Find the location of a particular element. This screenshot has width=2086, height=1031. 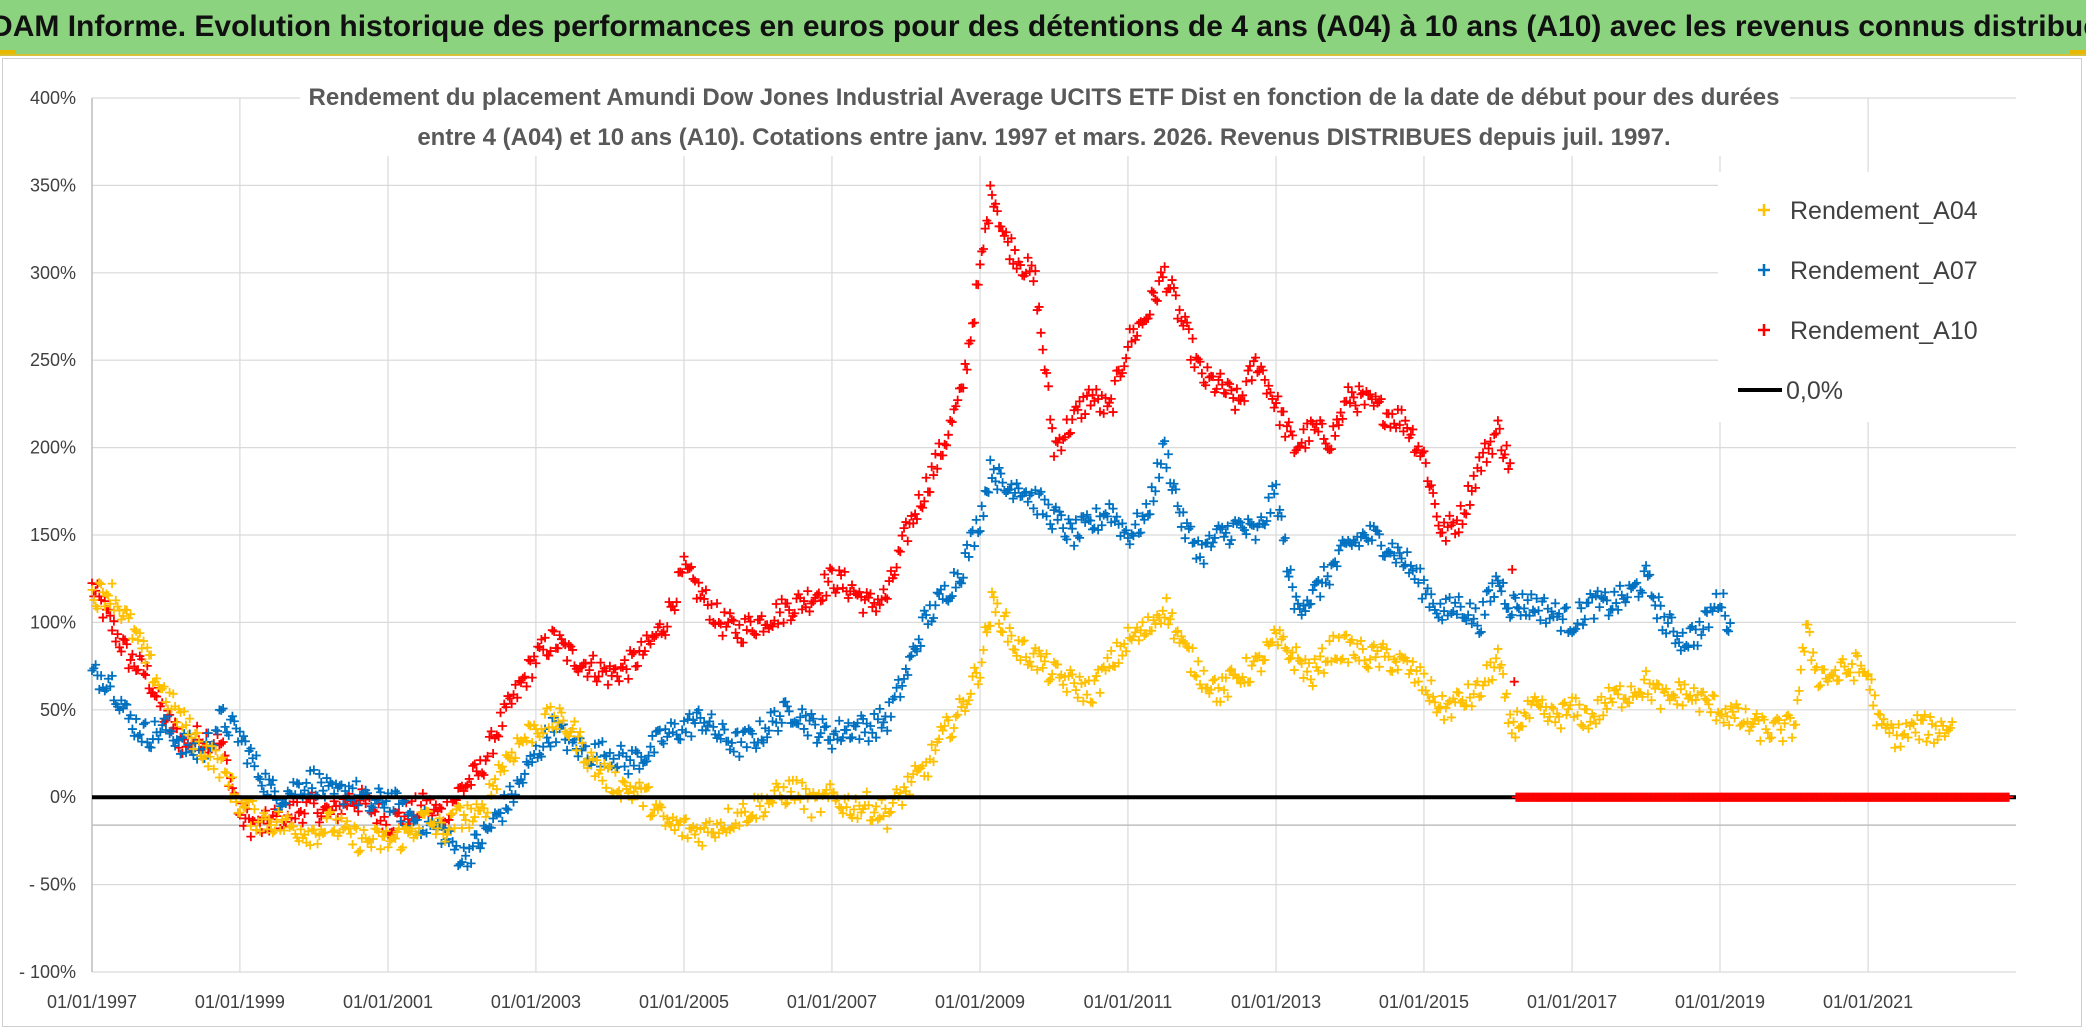

x-tick-label: 01/01/2011 is located at coordinates (1128, 1002).